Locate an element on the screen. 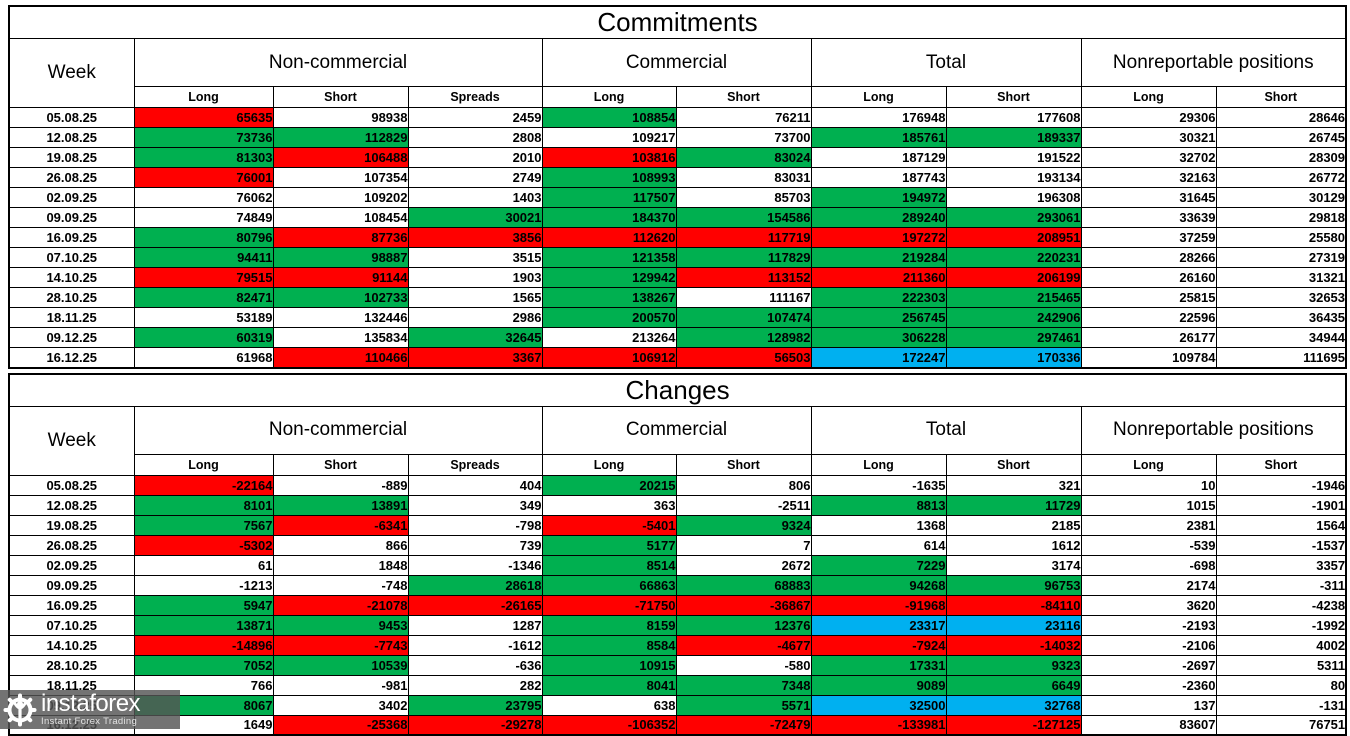  value-cell: 117507 is located at coordinates (609, 198).